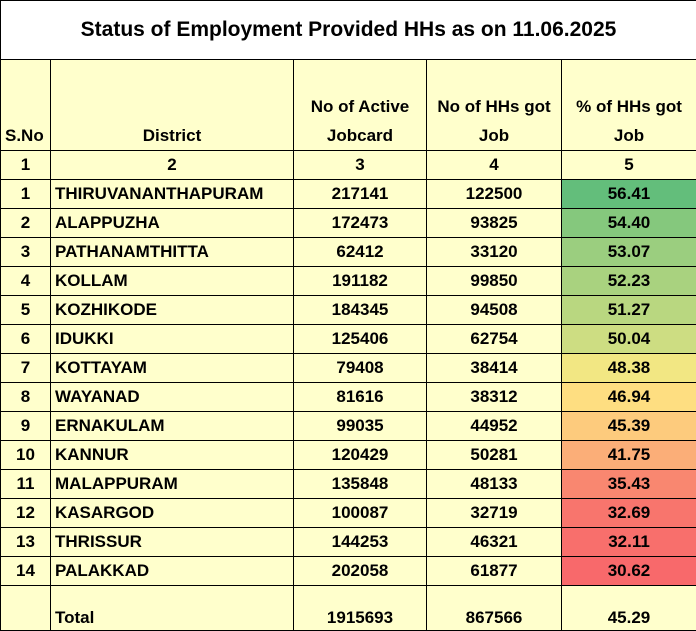  What do you see at coordinates (172, 105) in the screenshot?
I see `header-district: District` at bounding box center [172, 105].